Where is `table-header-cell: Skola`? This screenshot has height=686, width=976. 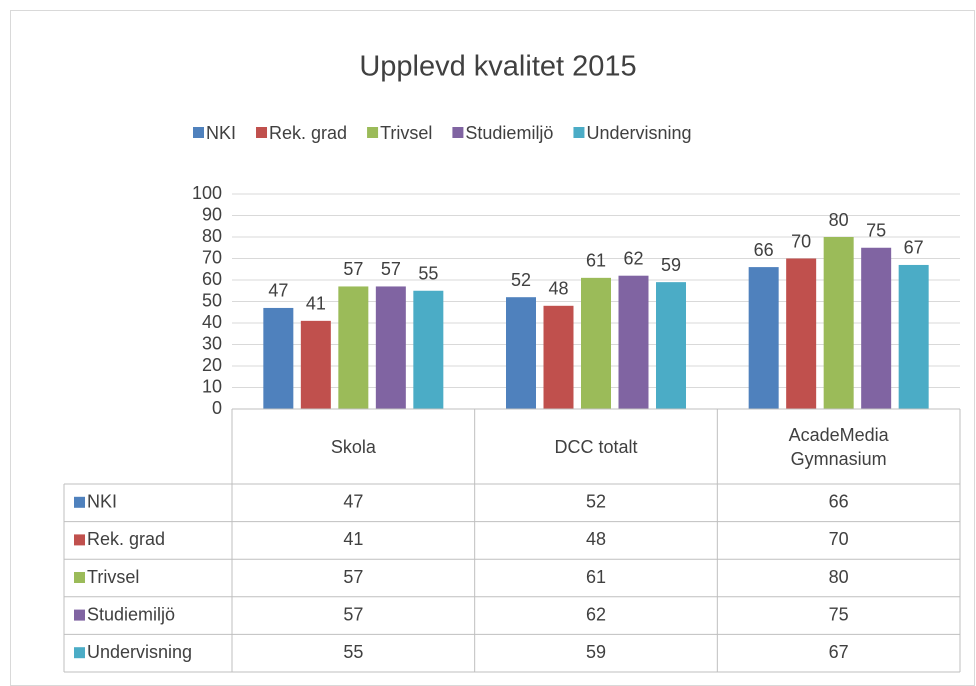 table-header-cell: Skola is located at coordinates (353, 446).